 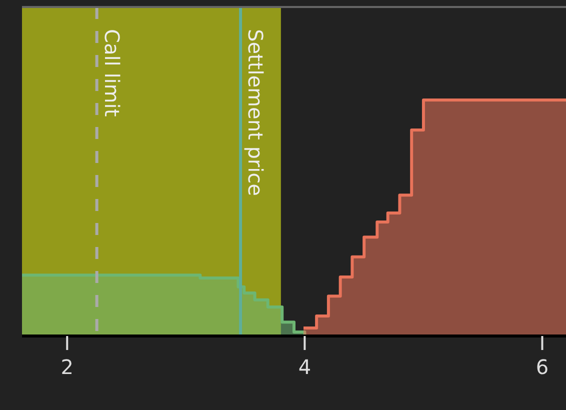 I want to click on ref-line-label: Settlement price, so click(x=256, y=112).